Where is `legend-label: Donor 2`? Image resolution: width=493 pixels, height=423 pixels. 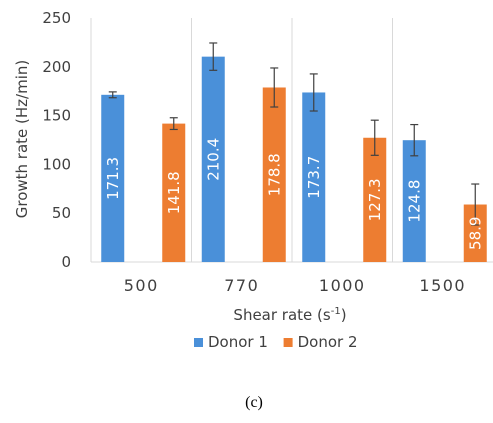
legend-label: Donor 2 is located at coordinates (328, 342).